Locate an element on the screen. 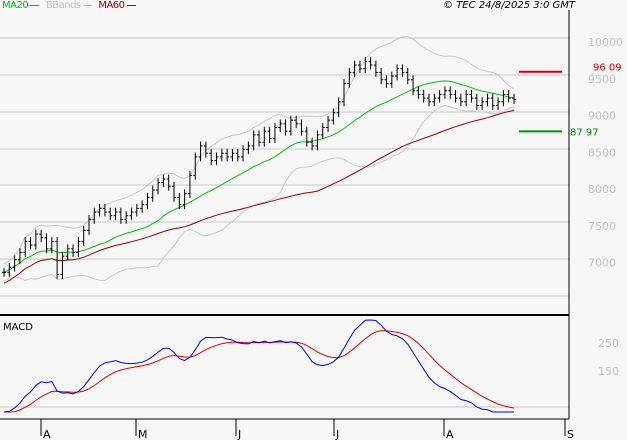 This screenshot has height=440, width=627. macd-label: MACD is located at coordinates (18, 327).